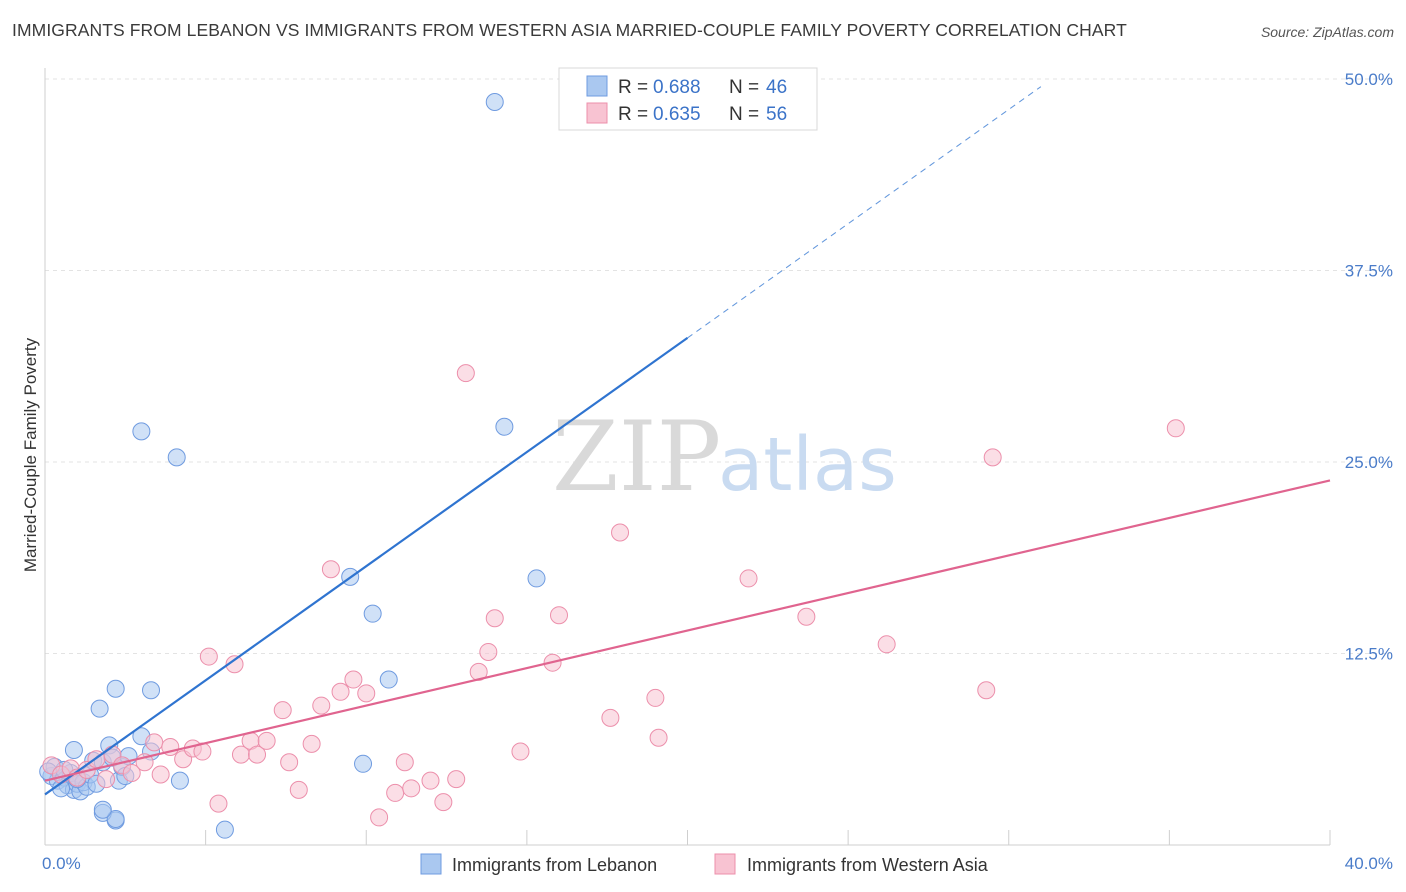 Image resolution: width=1406 pixels, height=892 pixels. What do you see at coordinates (677, 114) in the screenshot?
I see `legend-r-value-western-asia: 0.635` at bounding box center [677, 114].